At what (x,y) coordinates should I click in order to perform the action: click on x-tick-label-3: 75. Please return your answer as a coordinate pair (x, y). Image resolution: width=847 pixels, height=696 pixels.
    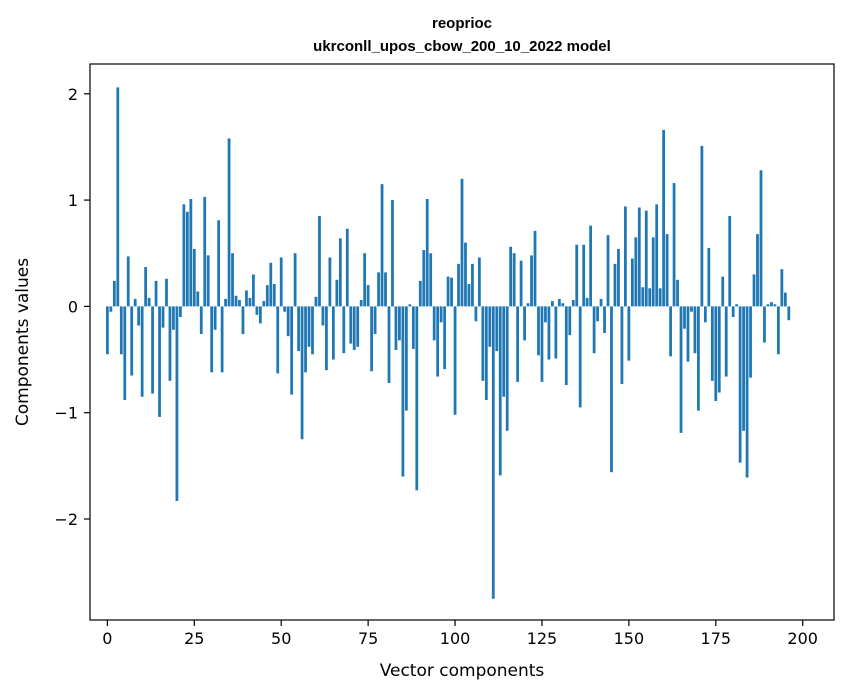
    Looking at the image, I should click on (368, 638).